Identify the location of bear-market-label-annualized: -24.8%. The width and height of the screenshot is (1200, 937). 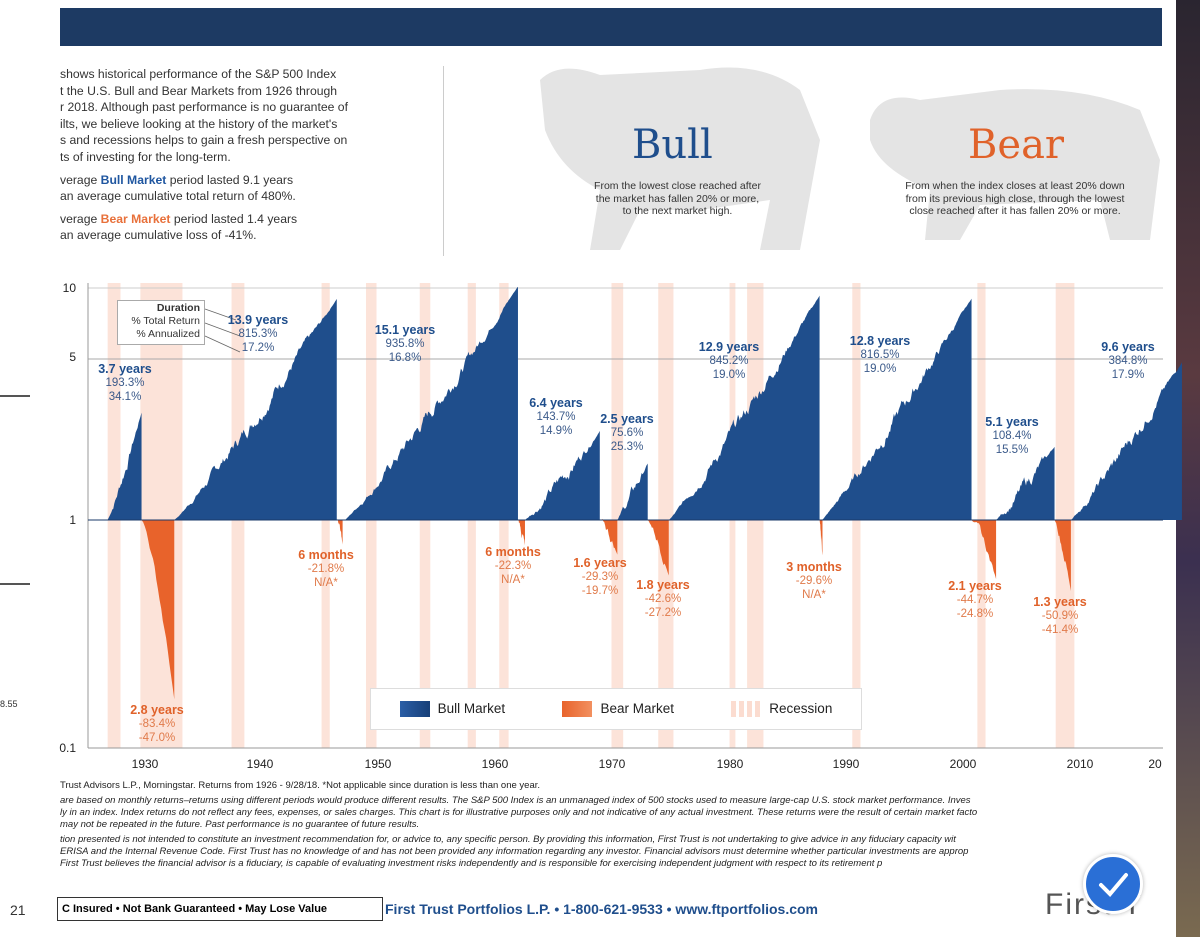
(975, 614).